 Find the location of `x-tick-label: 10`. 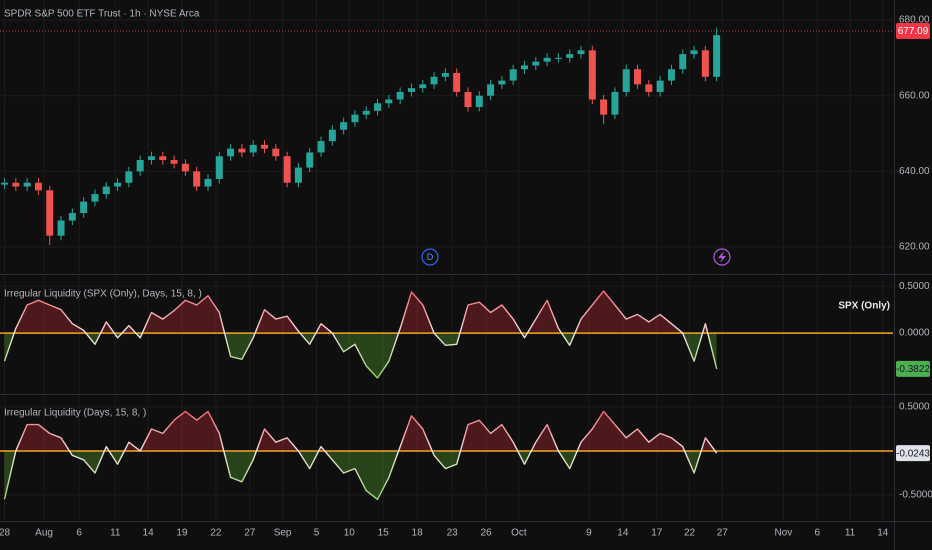

x-tick-label: 10 is located at coordinates (350, 533).